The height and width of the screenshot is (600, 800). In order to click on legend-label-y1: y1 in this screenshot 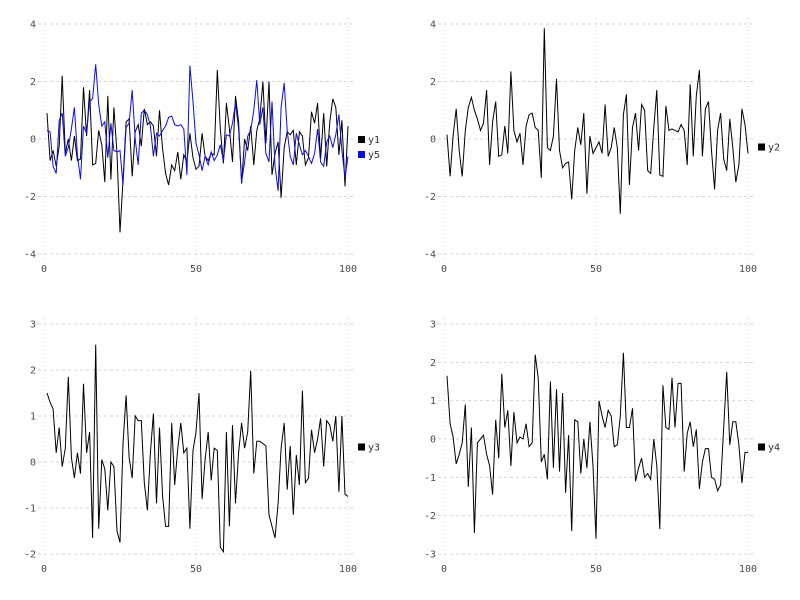, I will do `click(374, 140)`.